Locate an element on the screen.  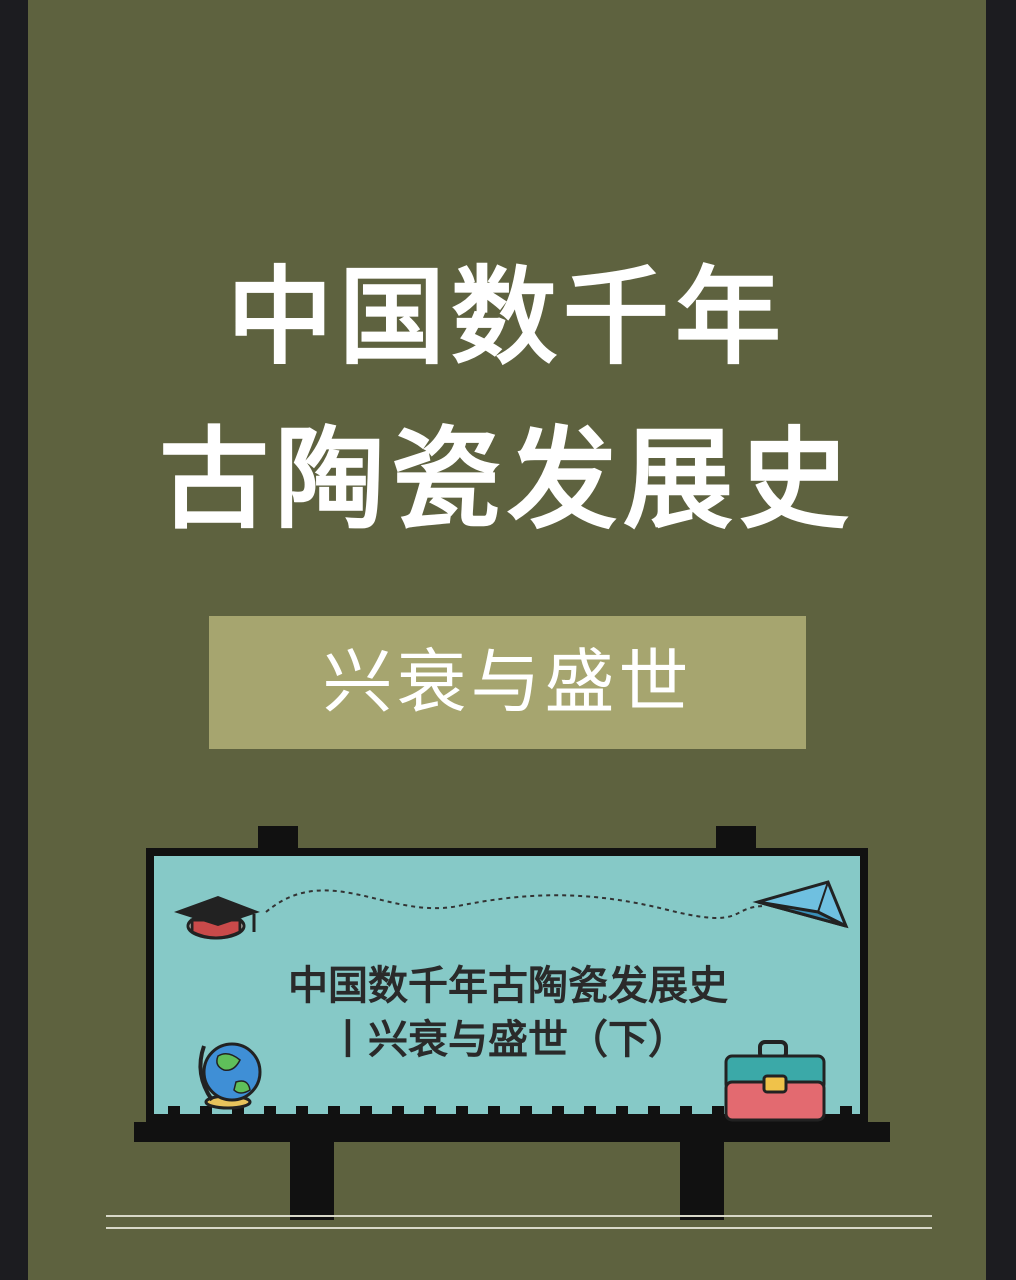
left-border is located at coordinates (14, 640).